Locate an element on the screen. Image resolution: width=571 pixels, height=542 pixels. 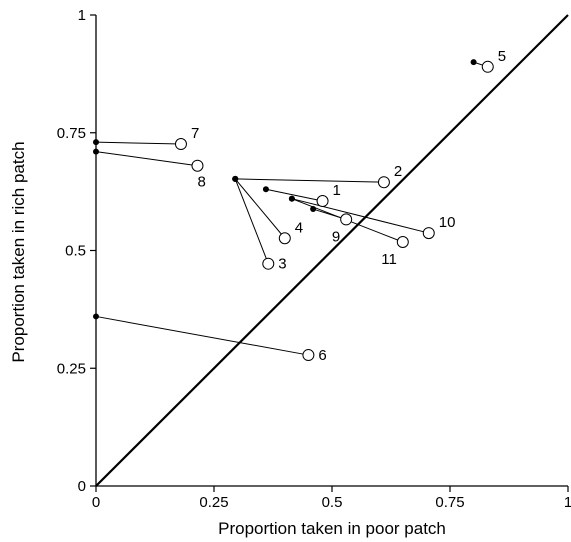
y-tick-label: 0.5 is located at coordinates (75, 251).